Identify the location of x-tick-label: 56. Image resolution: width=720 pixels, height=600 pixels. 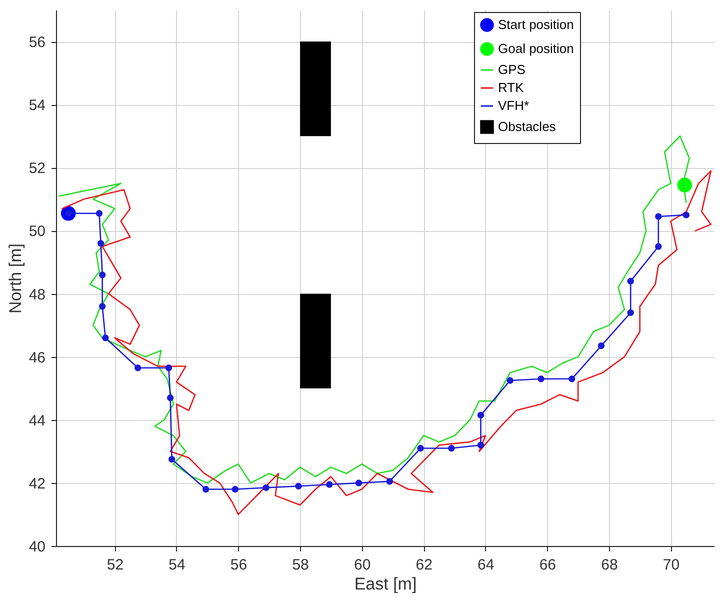
(239, 565).